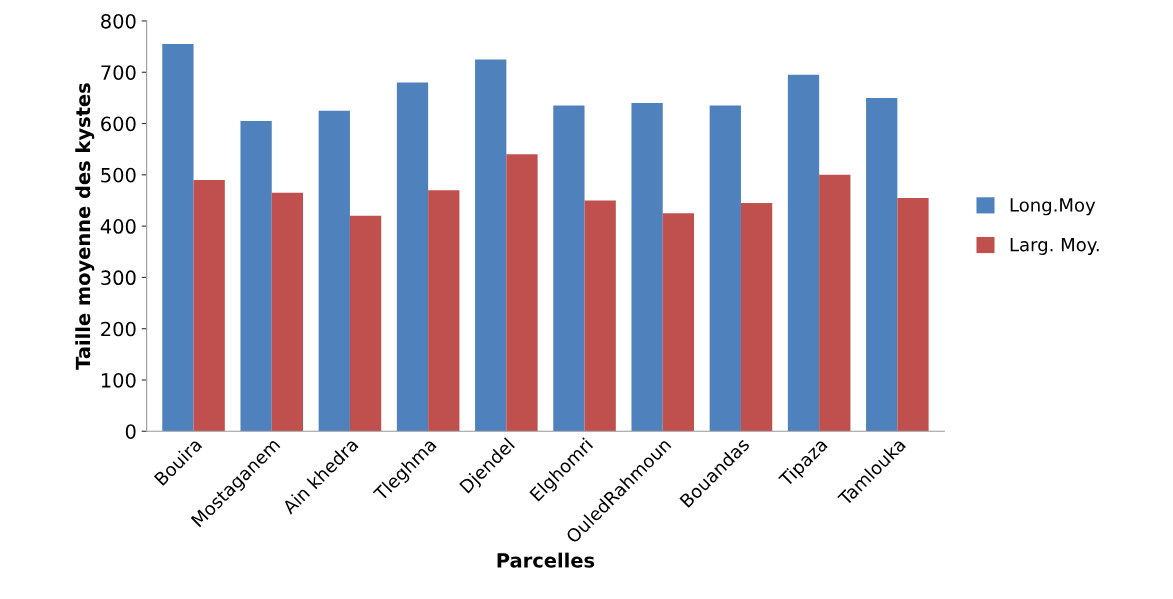 The height and width of the screenshot is (599, 1173). What do you see at coordinates (130, 431) in the screenshot?
I see `y-tick-label: 0` at bounding box center [130, 431].